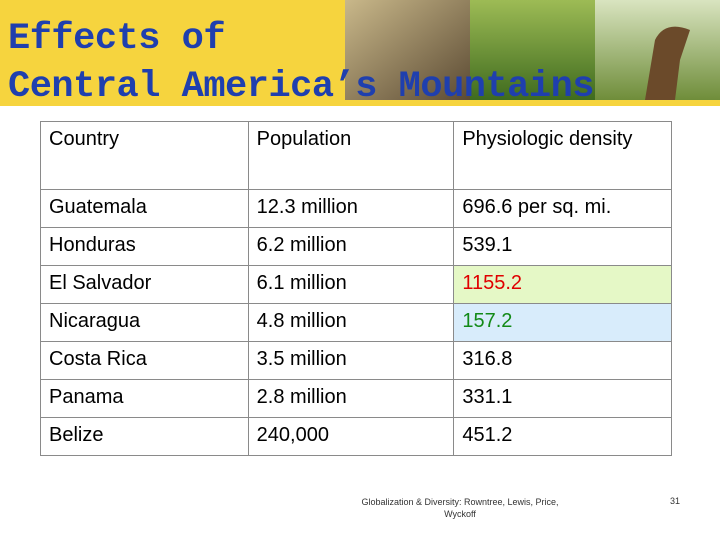  What do you see at coordinates (144, 398) in the screenshot?
I see `table-cell: Panama` at bounding box center [144, 398].